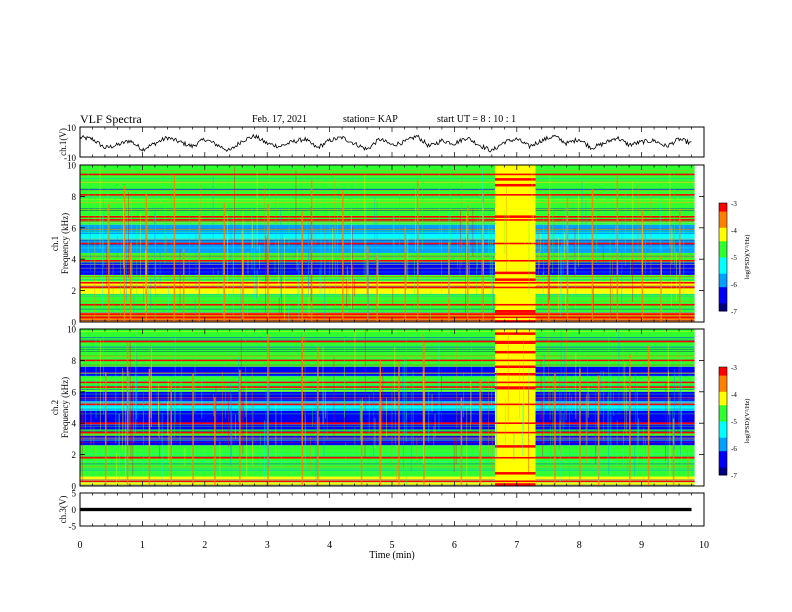 The width and height of the screenshot is (792, 612). I want to click on ch3-ytick-label: 5, so click(74, 494).